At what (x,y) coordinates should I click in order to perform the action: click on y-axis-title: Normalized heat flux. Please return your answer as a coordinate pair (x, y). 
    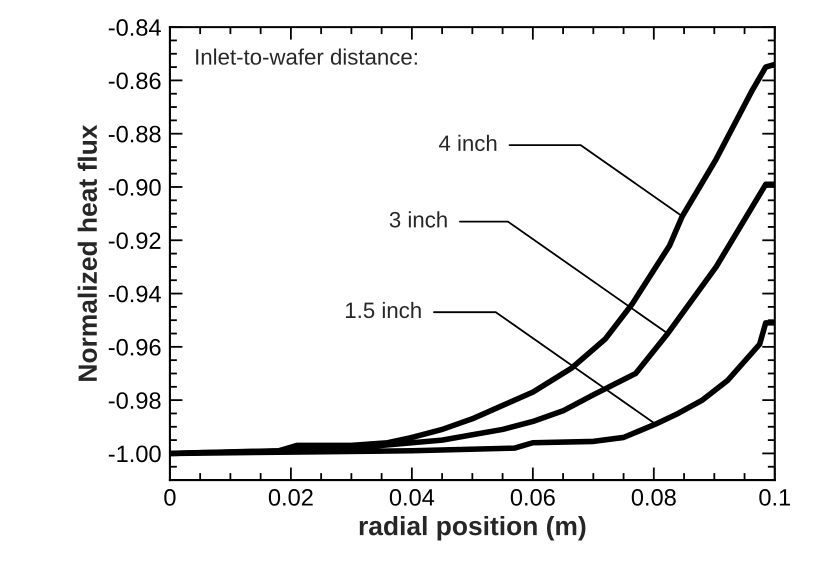
    Looking at the image, I should click on (87, 252).